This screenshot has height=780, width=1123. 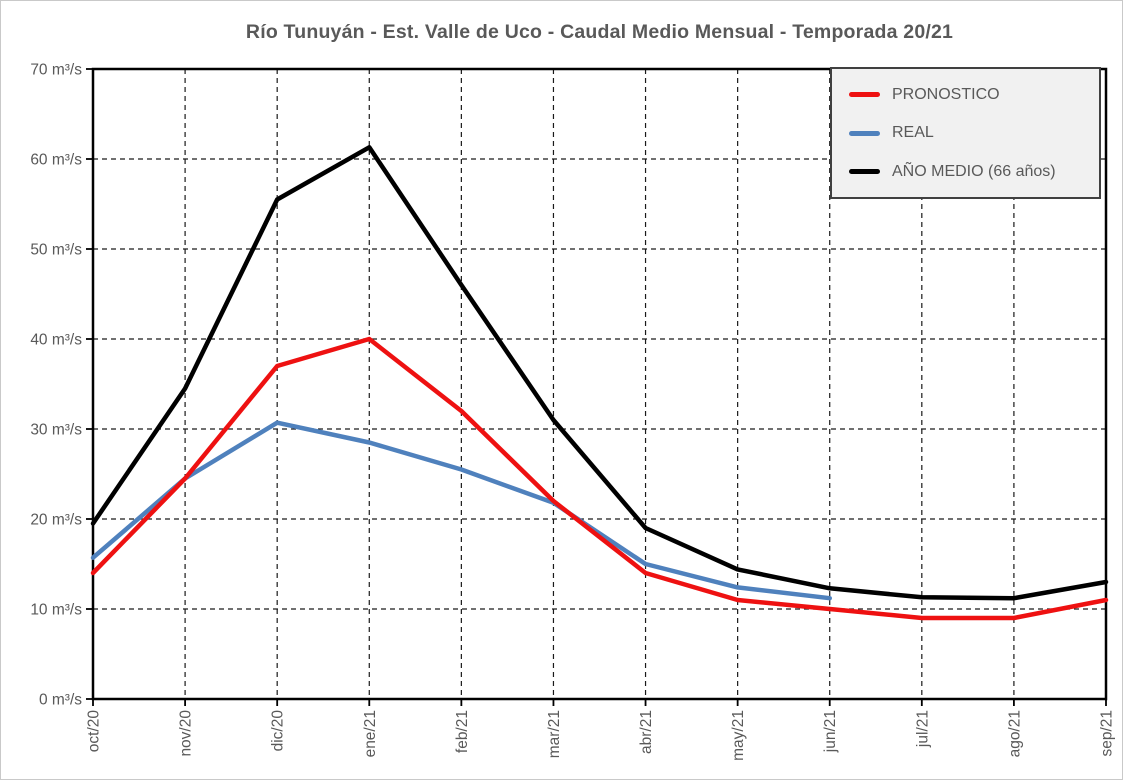 What do you see at coordinates (738, 735) in the screenshot?
I see `x-axis-label: may/21` at bounding box center [738, 735].